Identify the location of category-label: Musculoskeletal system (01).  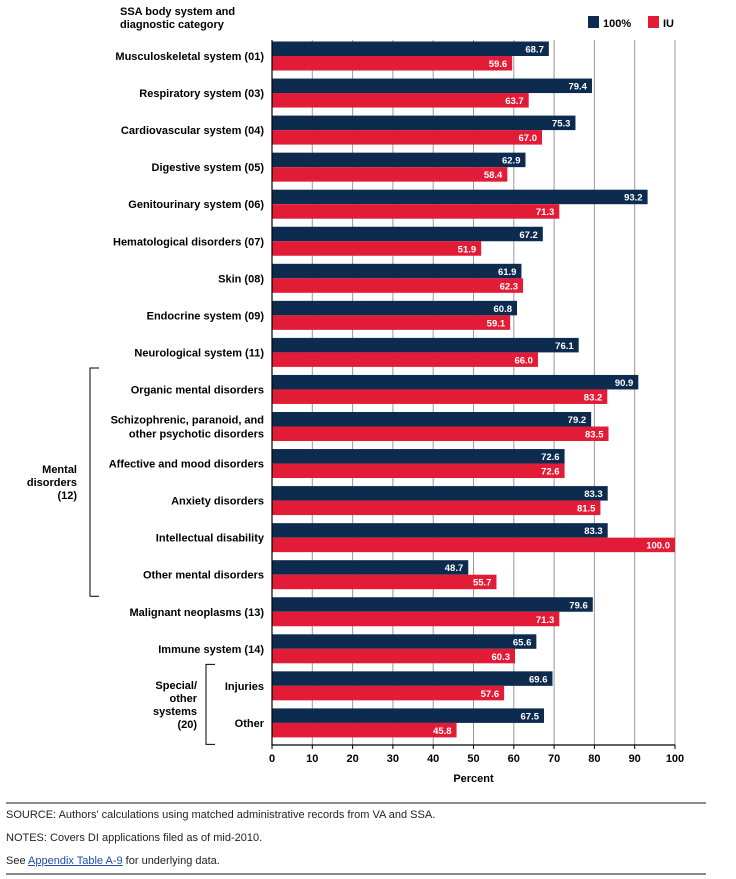
(189, 57).